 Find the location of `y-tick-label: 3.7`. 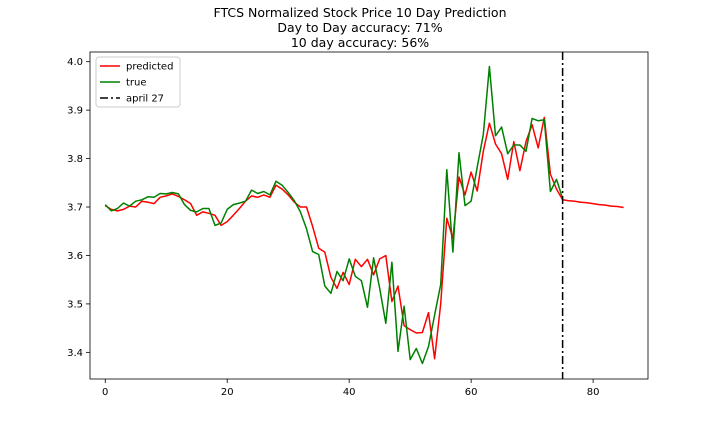

y-tick-label: 3.7 is located at coordinates (75, 208).